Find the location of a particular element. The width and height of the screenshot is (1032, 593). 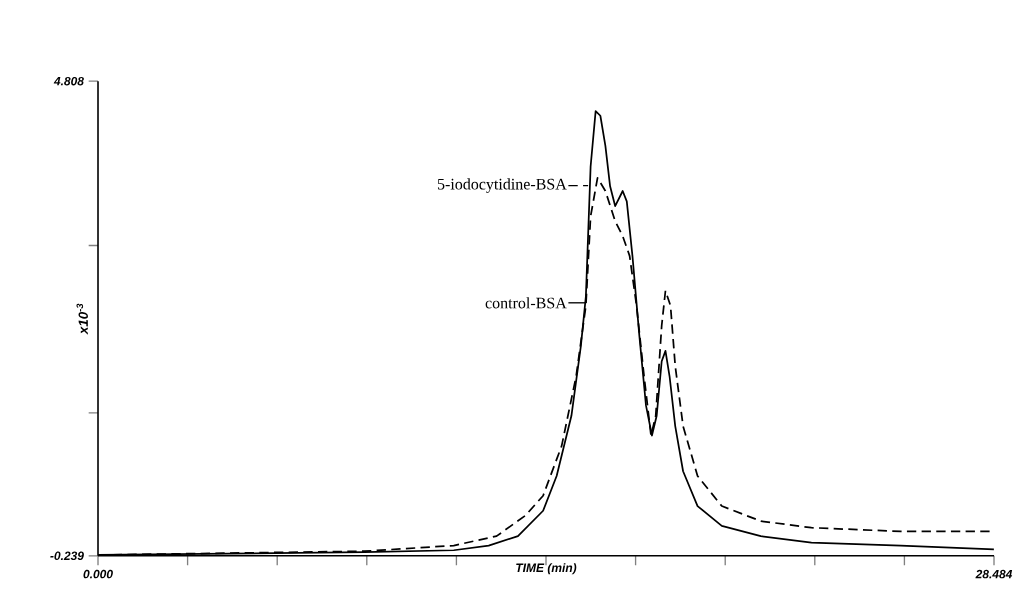

legend-label: 5-iodocytidine-BSA is located at coordinates (502, 185).